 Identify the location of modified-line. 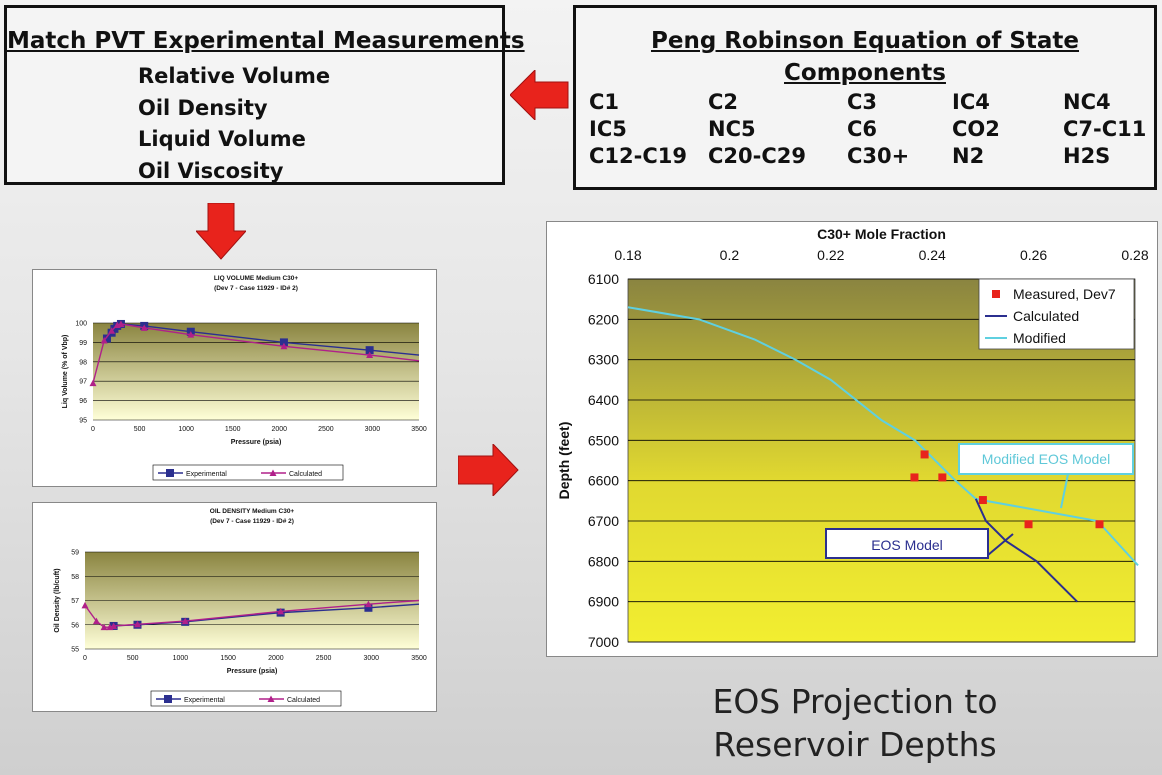
(883, 436).